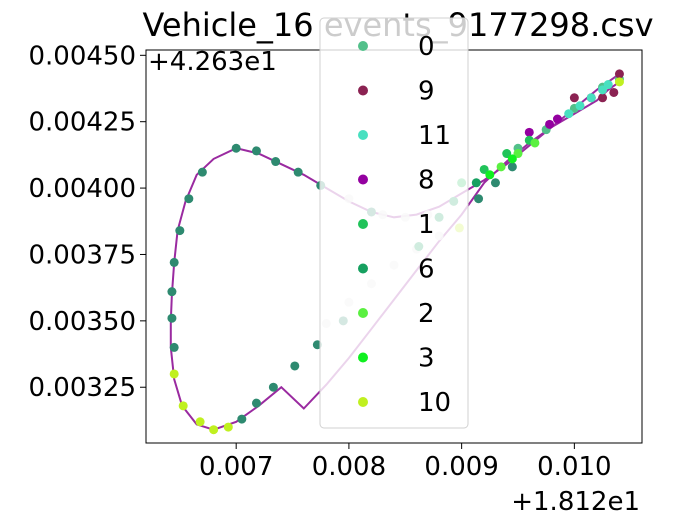 Image resolution: width=696 pixels, height=525 pixels. I want to click on y-tick-label: 0.00325, so click(82, 388).